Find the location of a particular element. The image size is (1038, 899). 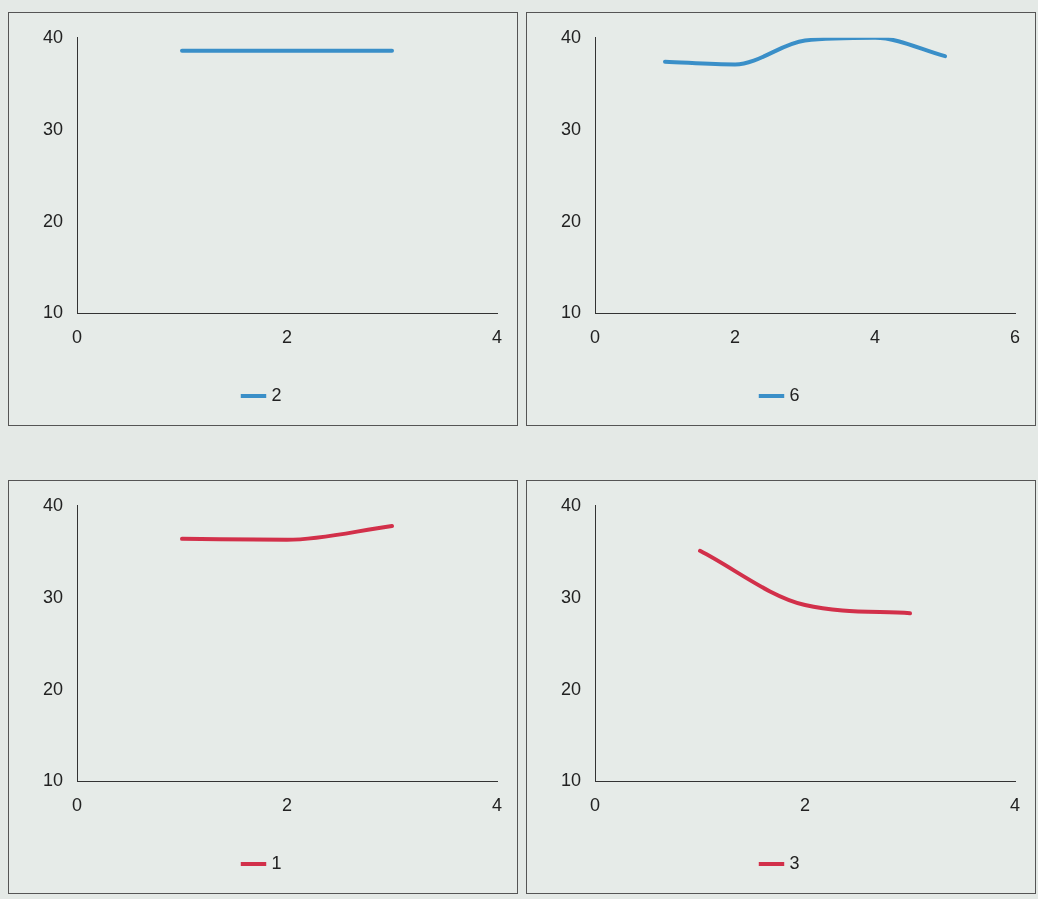

legend-label: 2 is located at coordinates (276, 394).